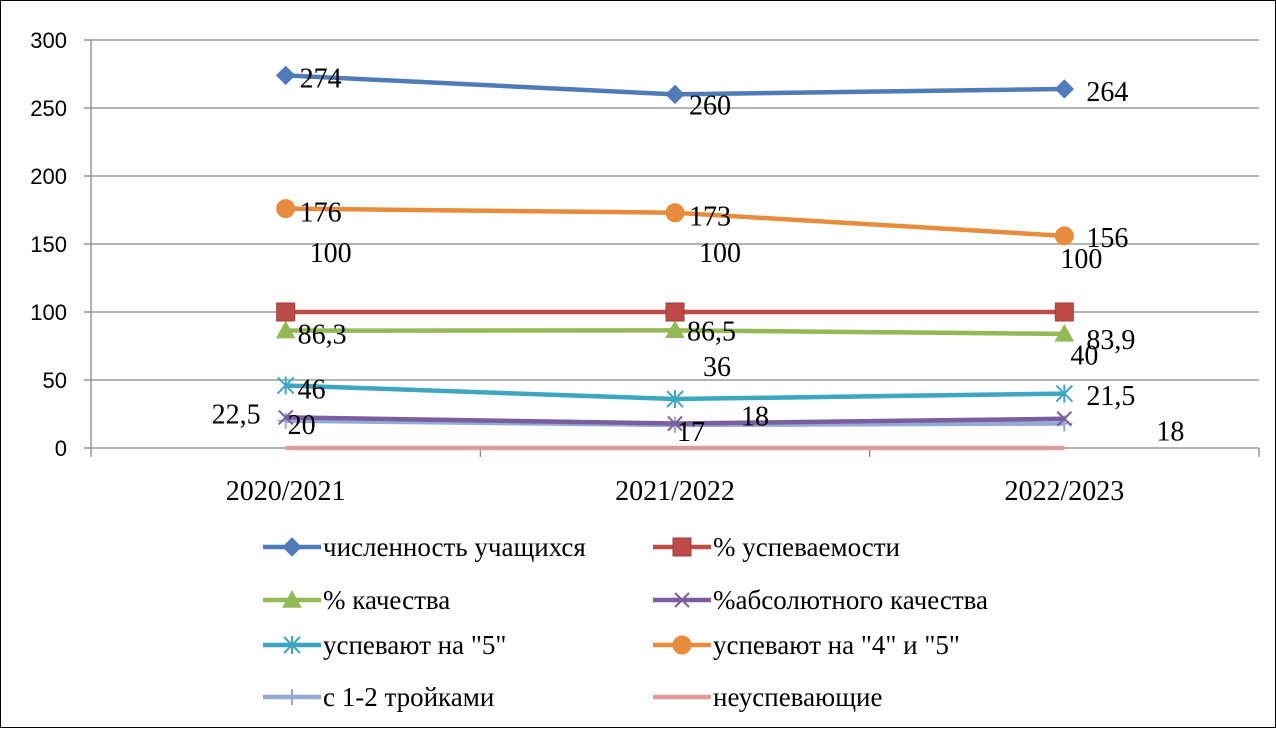 This screenshot has width=1276, height=729. I want to click on x-tick-label: 2022/2023, so click(1064, 491).